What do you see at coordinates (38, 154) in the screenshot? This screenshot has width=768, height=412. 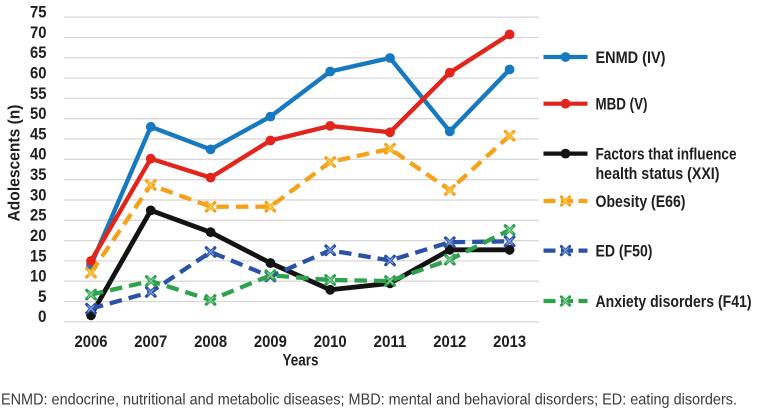 I see `svg-text: 40` at bounding box center [38, 154].